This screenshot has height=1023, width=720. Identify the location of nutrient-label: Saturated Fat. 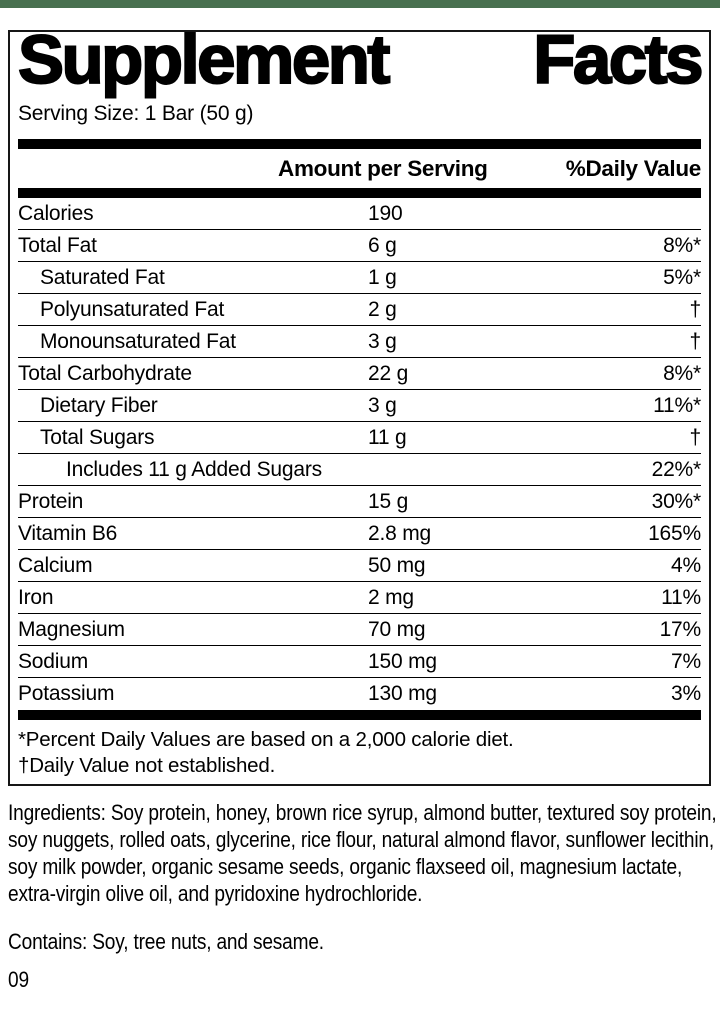
(102, 277).